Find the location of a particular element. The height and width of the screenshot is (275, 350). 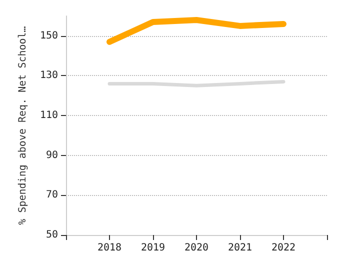

y-tick-label: 50 is located at coordinates (52, 235).